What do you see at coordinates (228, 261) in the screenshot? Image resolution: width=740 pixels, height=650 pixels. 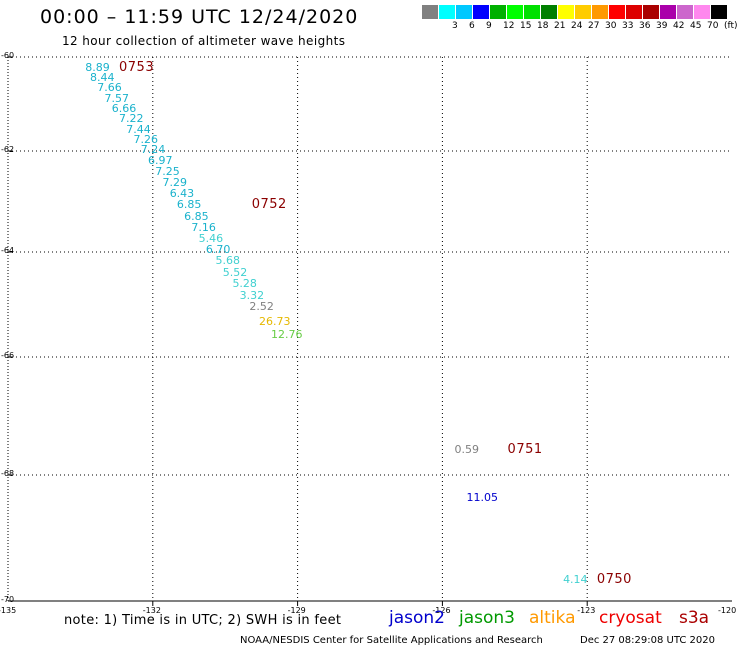 I see `swh-value: 5.68` at bounding box center [228, 261].